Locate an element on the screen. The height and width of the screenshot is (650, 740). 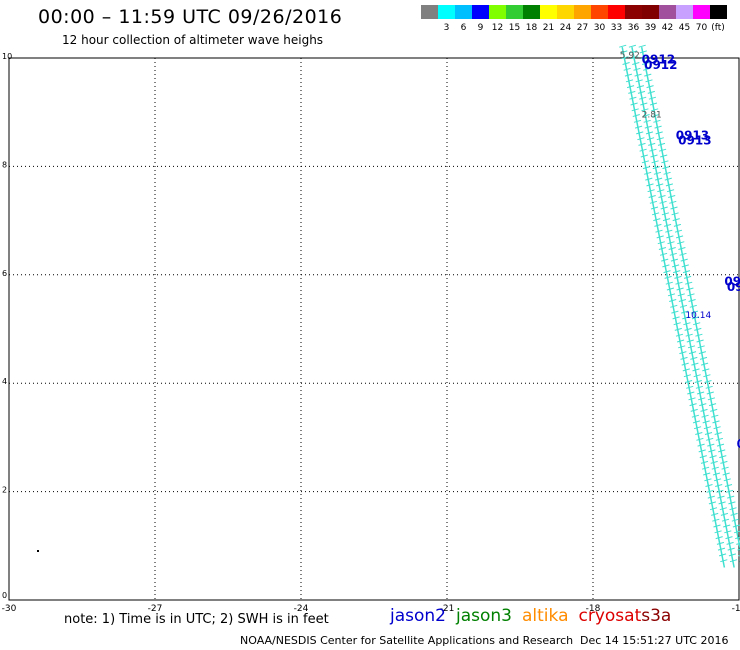
lon-tick-label: -24 is located at coordinates (301, 609).